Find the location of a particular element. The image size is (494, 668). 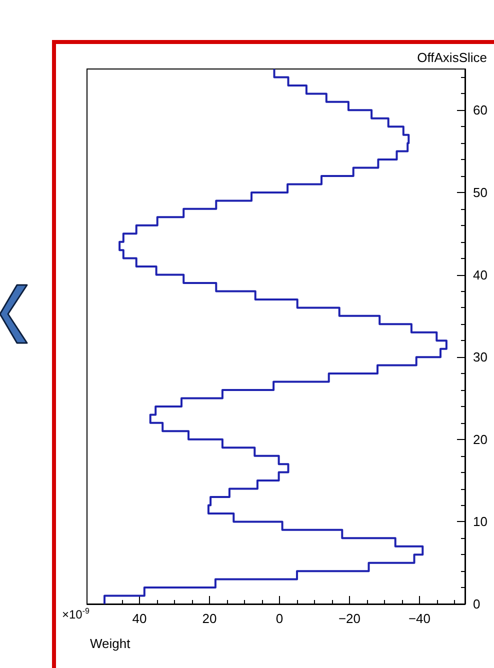

y-tick-label: 0 is located at coordinates (476, 604).